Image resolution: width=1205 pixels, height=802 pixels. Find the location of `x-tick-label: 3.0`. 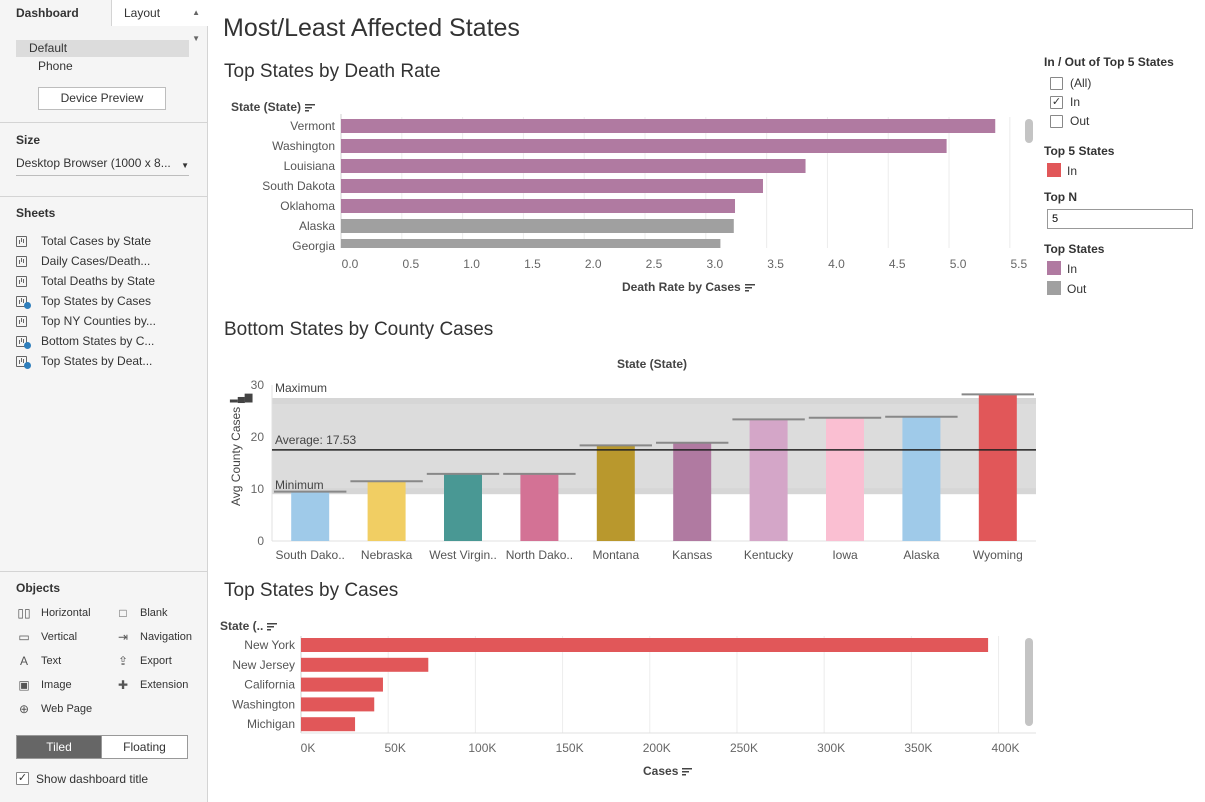

x-tick-label: 3.0 is located at coordinates (714, 264).